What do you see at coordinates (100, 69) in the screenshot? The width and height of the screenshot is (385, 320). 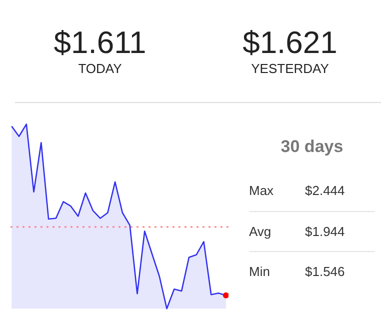 I see `text: TODAY` at bounding box center [100, 69].